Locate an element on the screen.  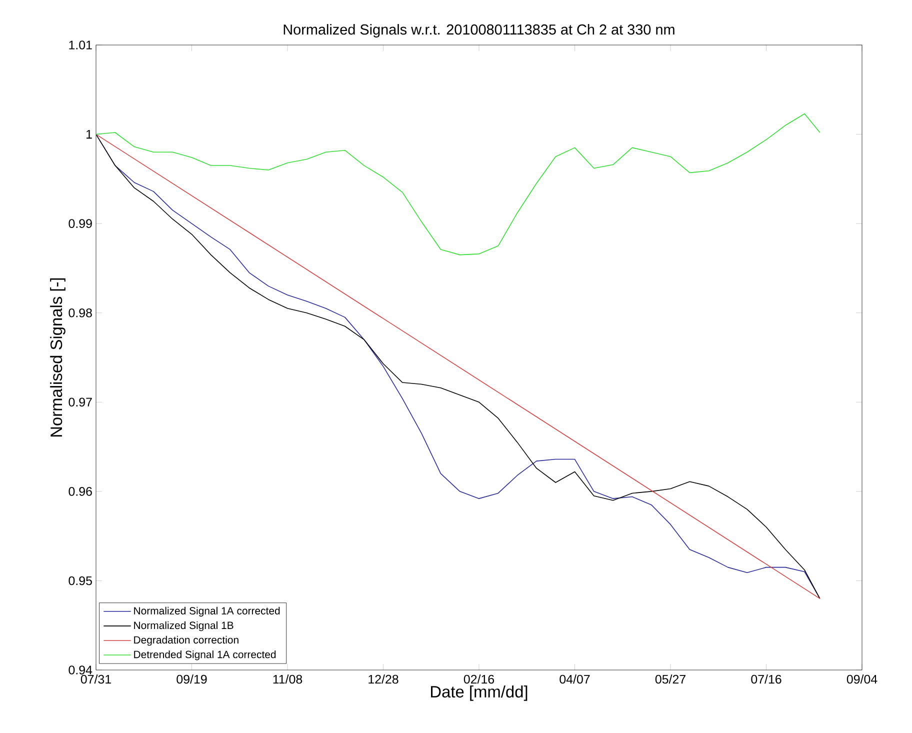
y-tick-label: 0.95 is located at coordinates (80, 581).